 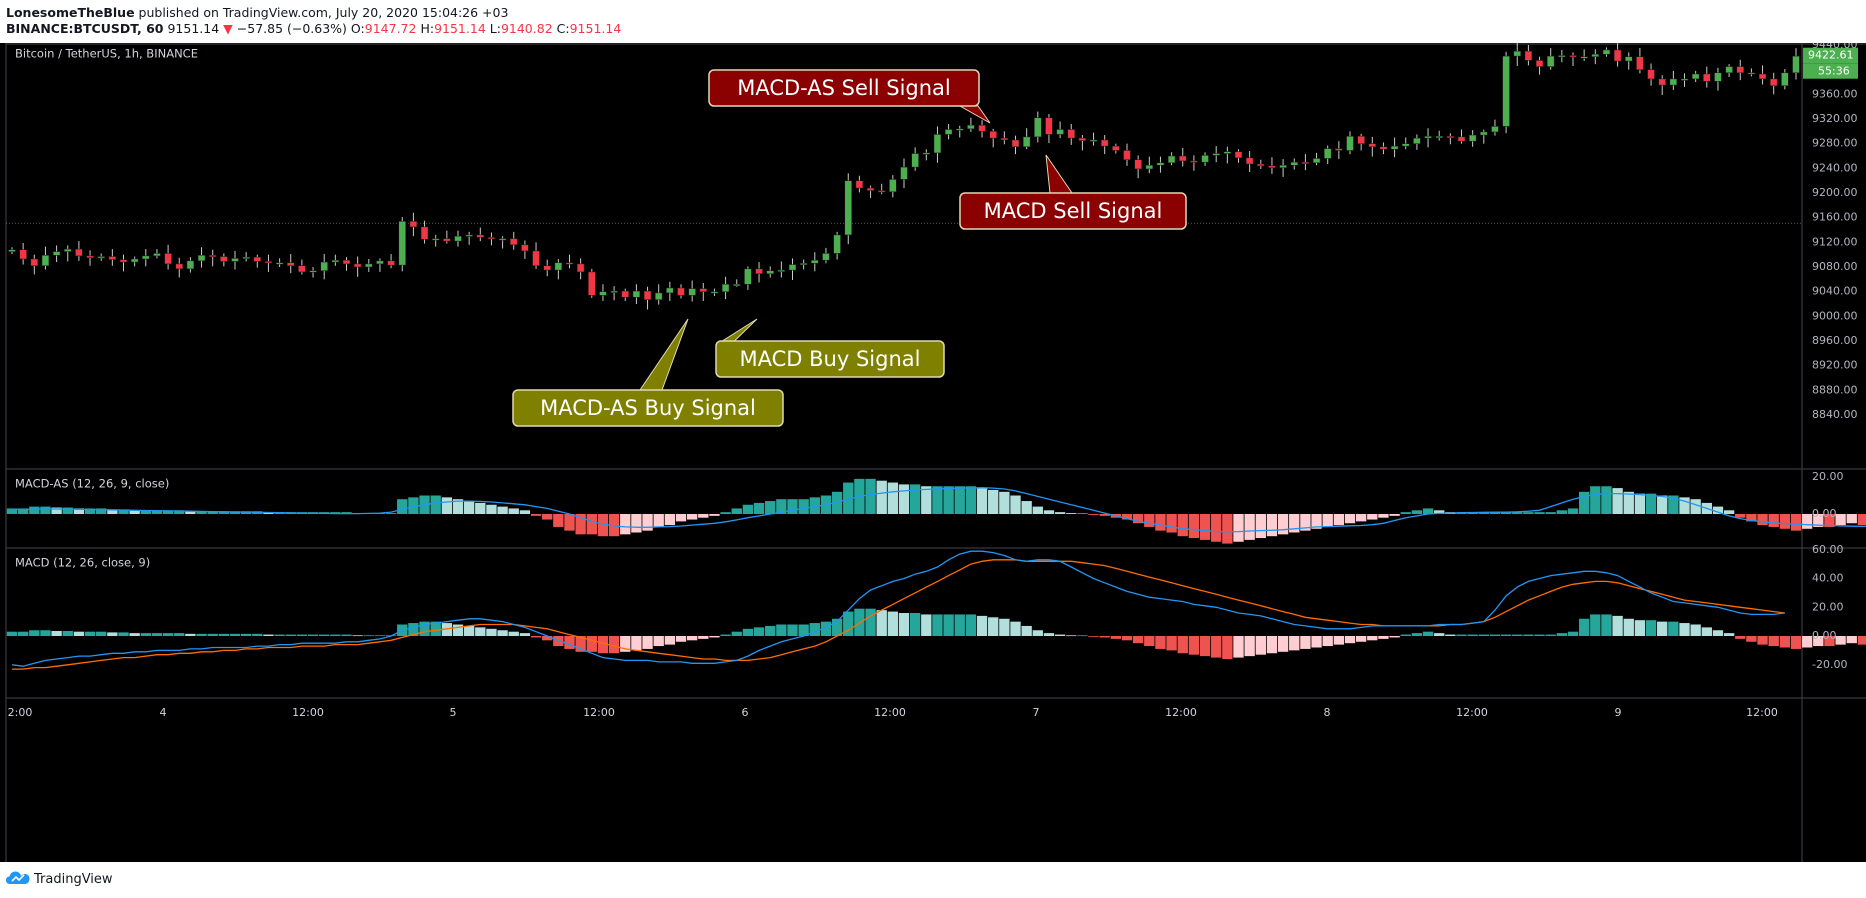 I want to click on tradingview-logo-icon, so click(x=18, y=878).